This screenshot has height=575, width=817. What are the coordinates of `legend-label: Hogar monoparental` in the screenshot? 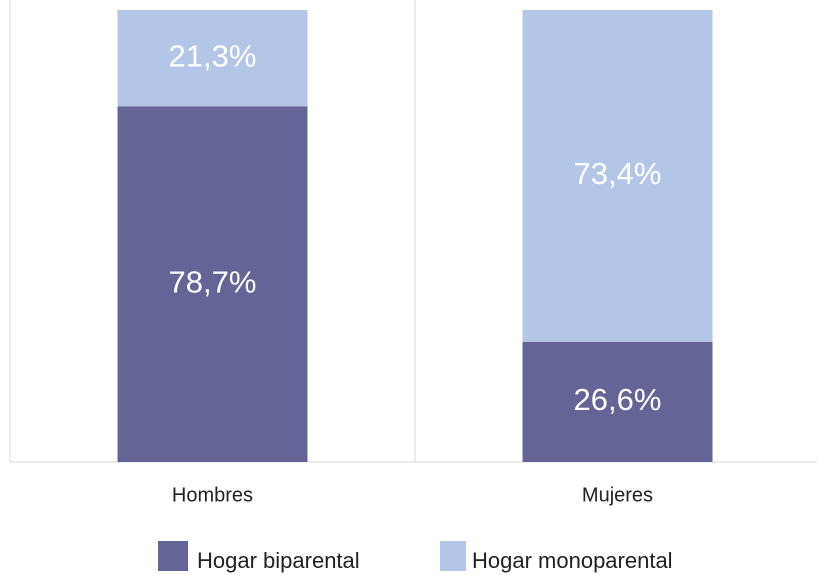 It's located at (572, 560).